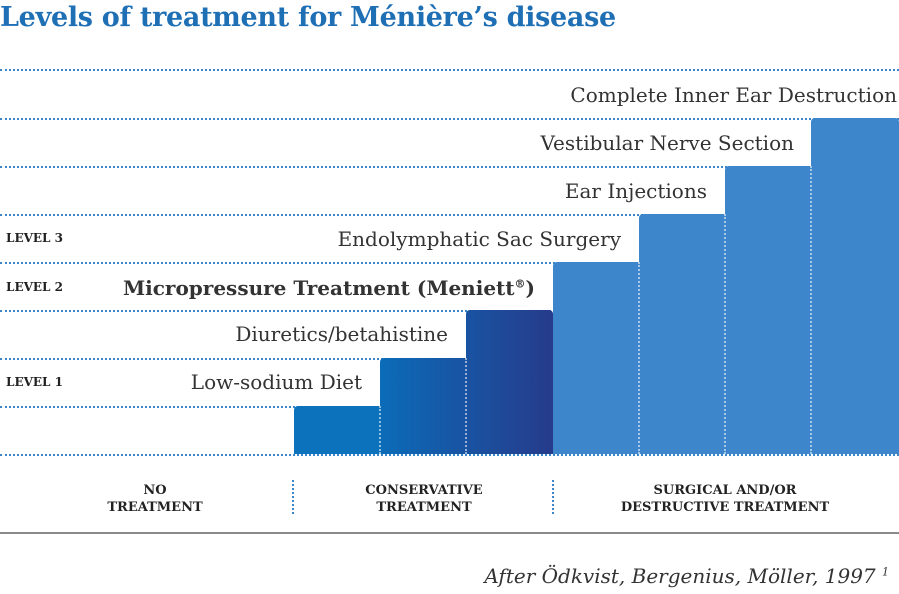 Image resolution: width=899 pixels, height=594 pixels. I want to click on category-no-treatment: NO TREATMENT, so click(155, 499).